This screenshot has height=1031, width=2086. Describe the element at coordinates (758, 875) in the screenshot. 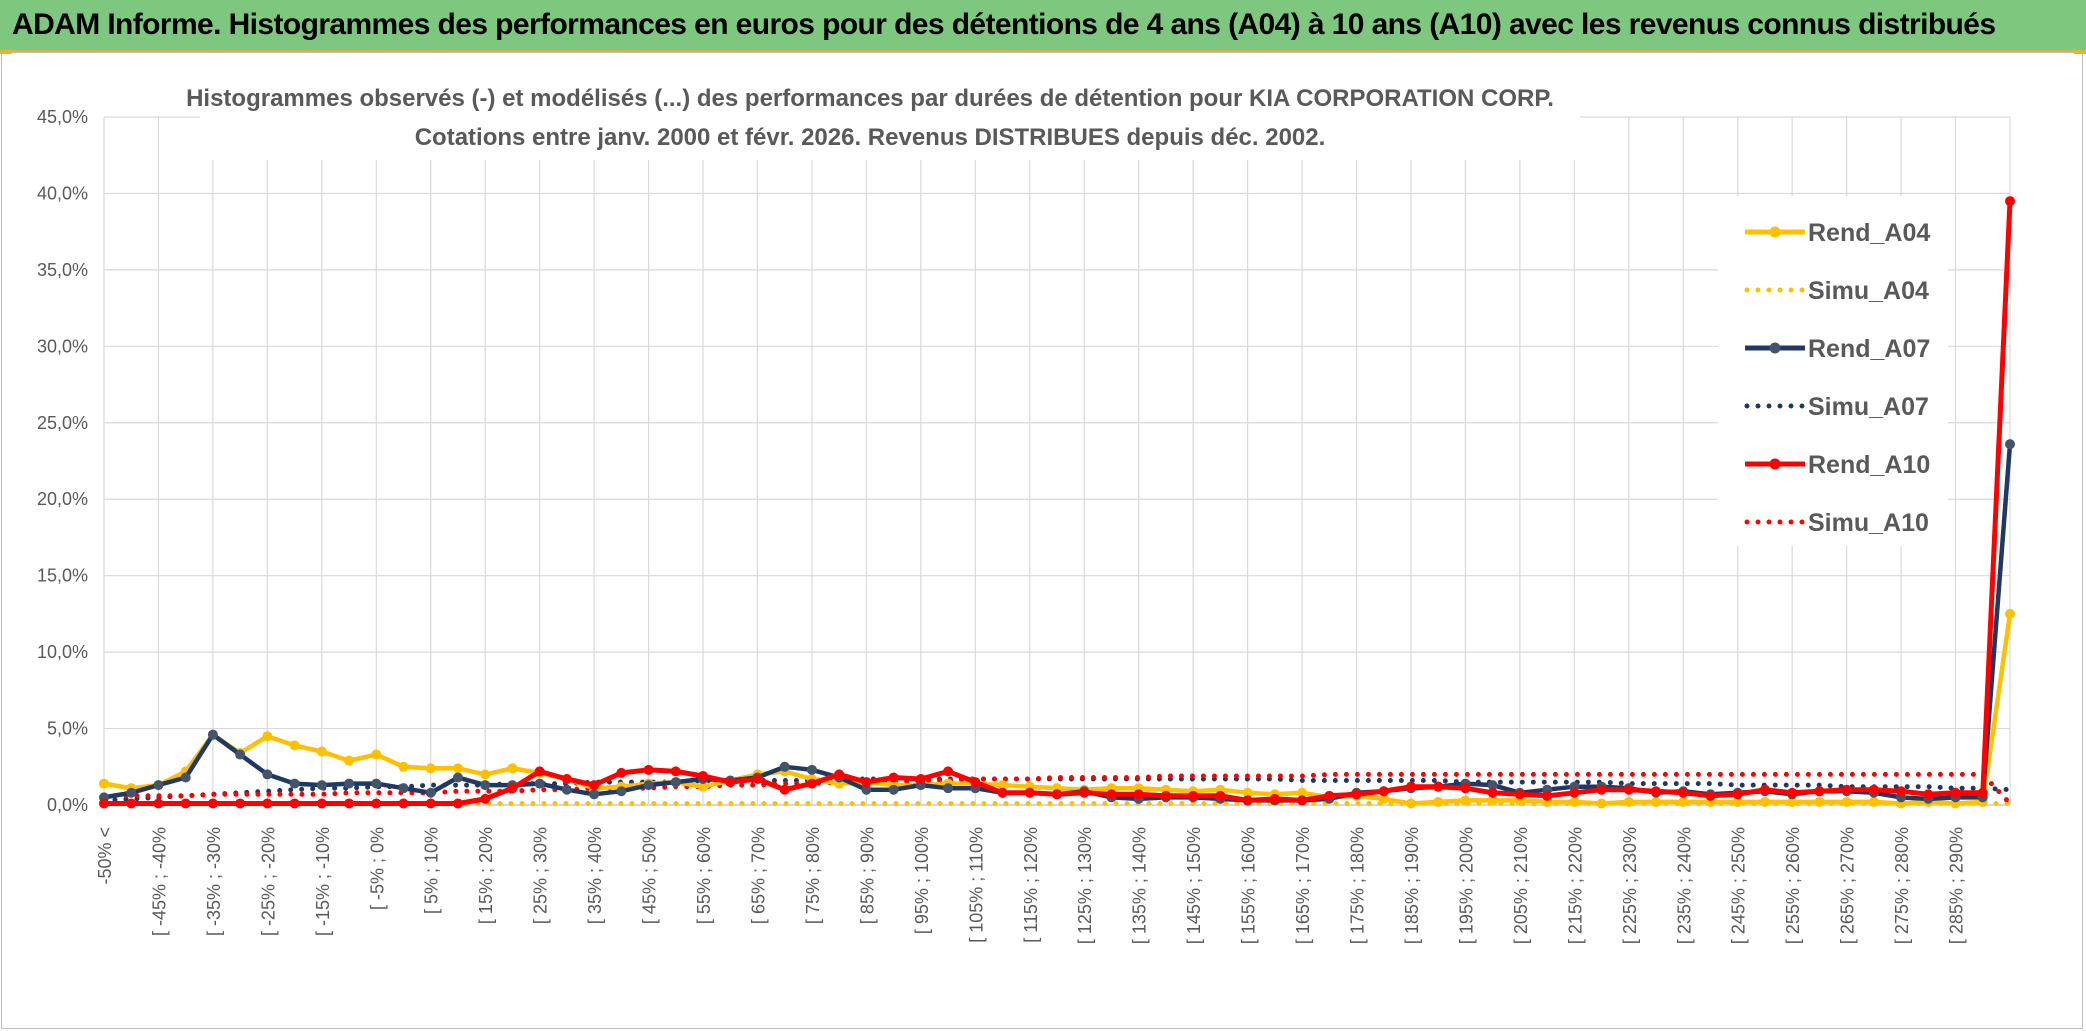

I see `x-tick-label: [ 65% ; 70%` at that location.